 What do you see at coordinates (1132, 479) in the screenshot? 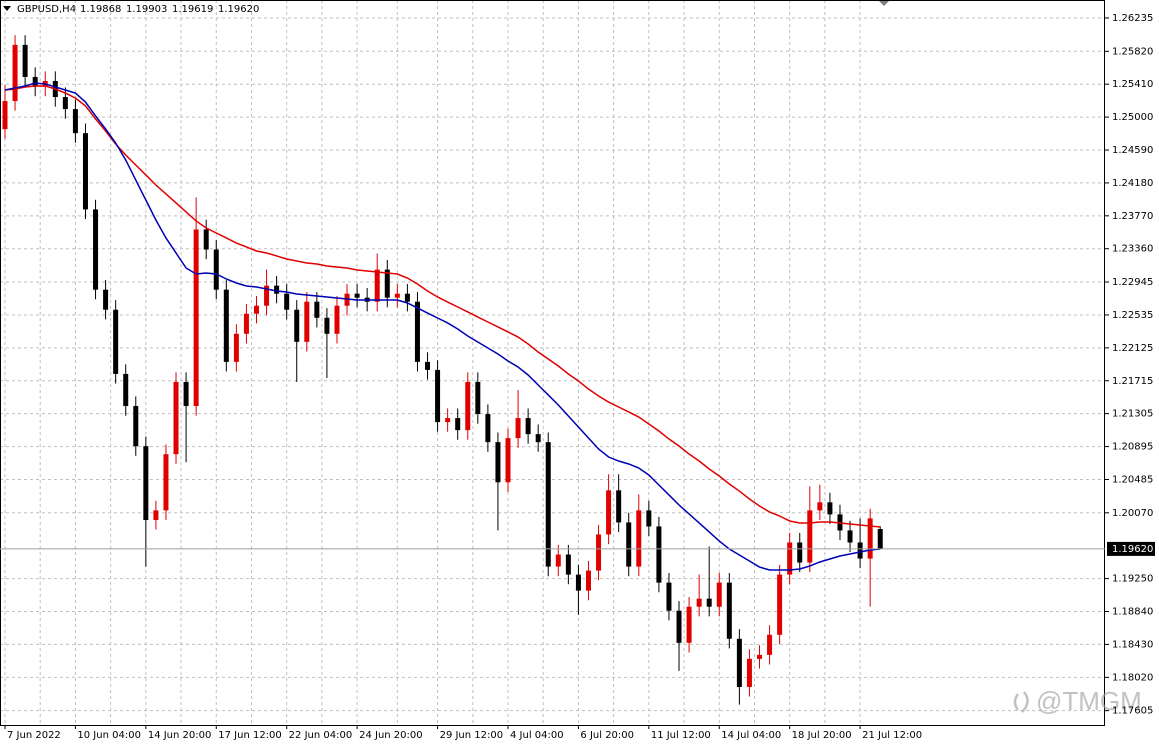
I see `y-tick-label: 1.20485` at bounding box center [1132, 479].